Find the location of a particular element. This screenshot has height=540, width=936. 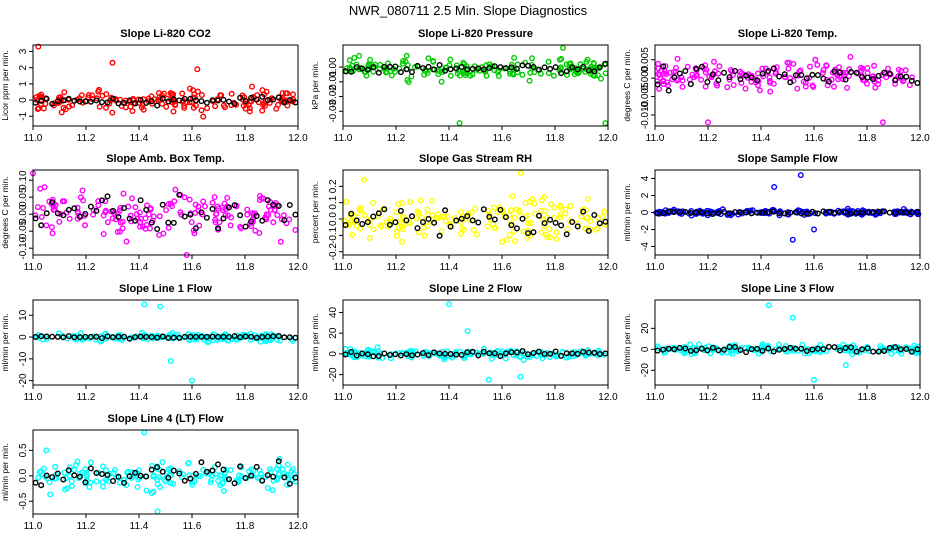

chart-title: Slope Amb. Box Temp. is located at coordinates (165, 159).